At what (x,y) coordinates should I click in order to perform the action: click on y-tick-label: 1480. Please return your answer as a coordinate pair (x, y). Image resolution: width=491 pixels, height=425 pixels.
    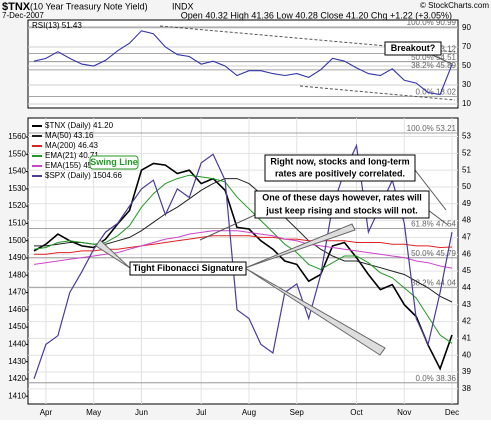
    Looking at the image, I should click on (17, 274).